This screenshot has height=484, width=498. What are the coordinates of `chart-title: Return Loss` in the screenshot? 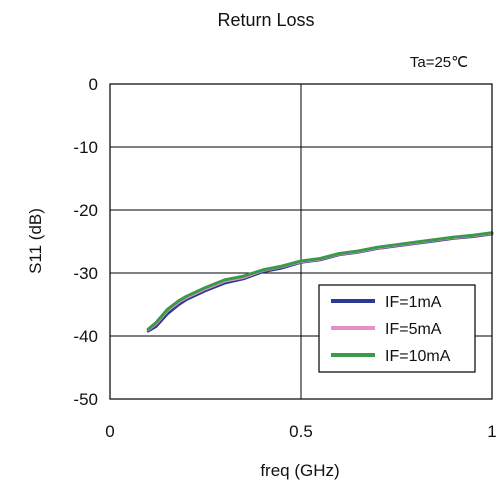 It's located at (265, 20).